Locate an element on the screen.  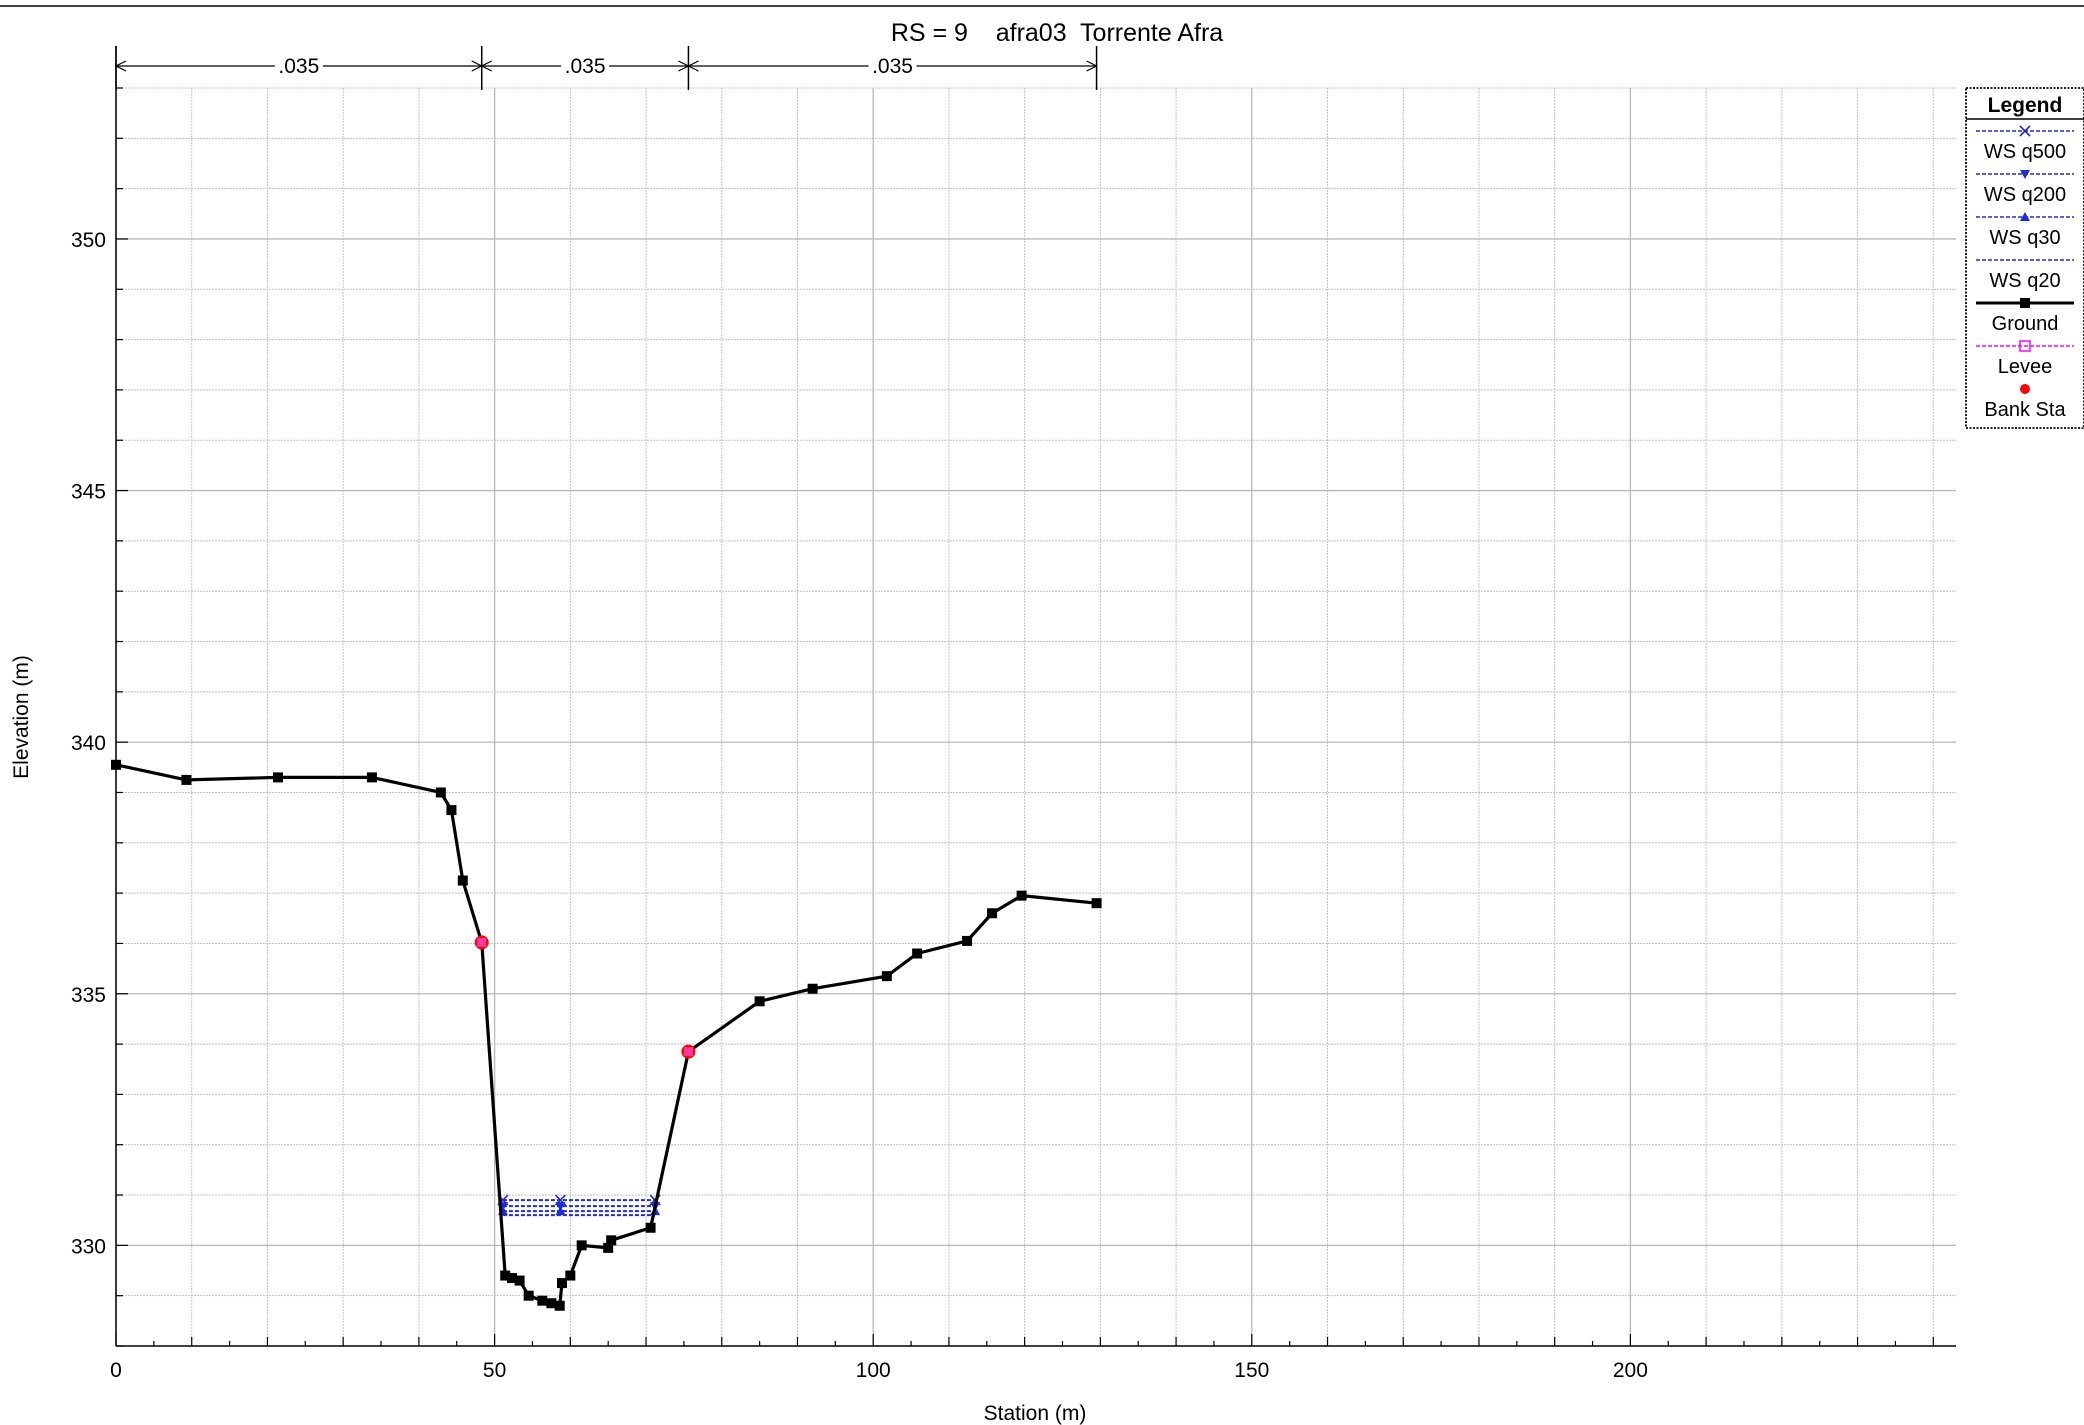
chart-title: RS = 9 afra03 Torrente Afra is located at coordinates (1057, 33).